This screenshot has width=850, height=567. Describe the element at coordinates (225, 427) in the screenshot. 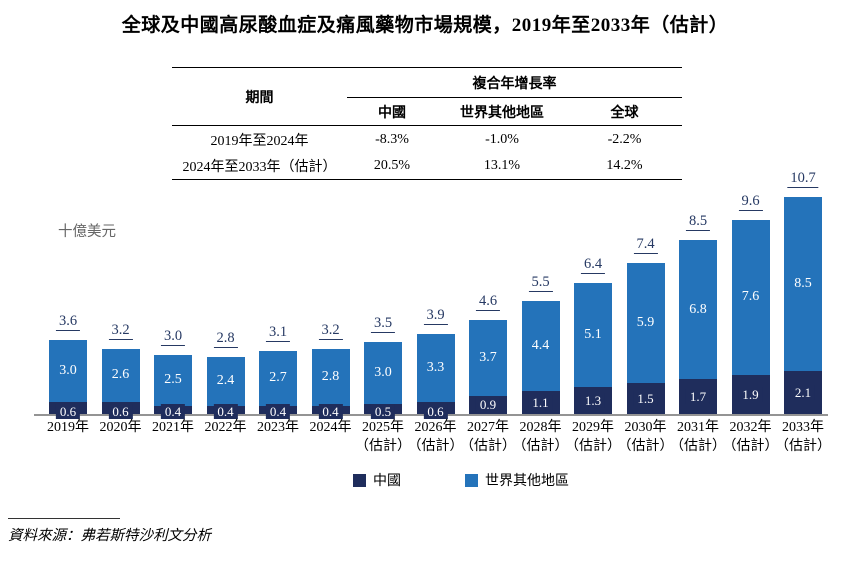

I see `x-axis-label: 2022年` at that location.